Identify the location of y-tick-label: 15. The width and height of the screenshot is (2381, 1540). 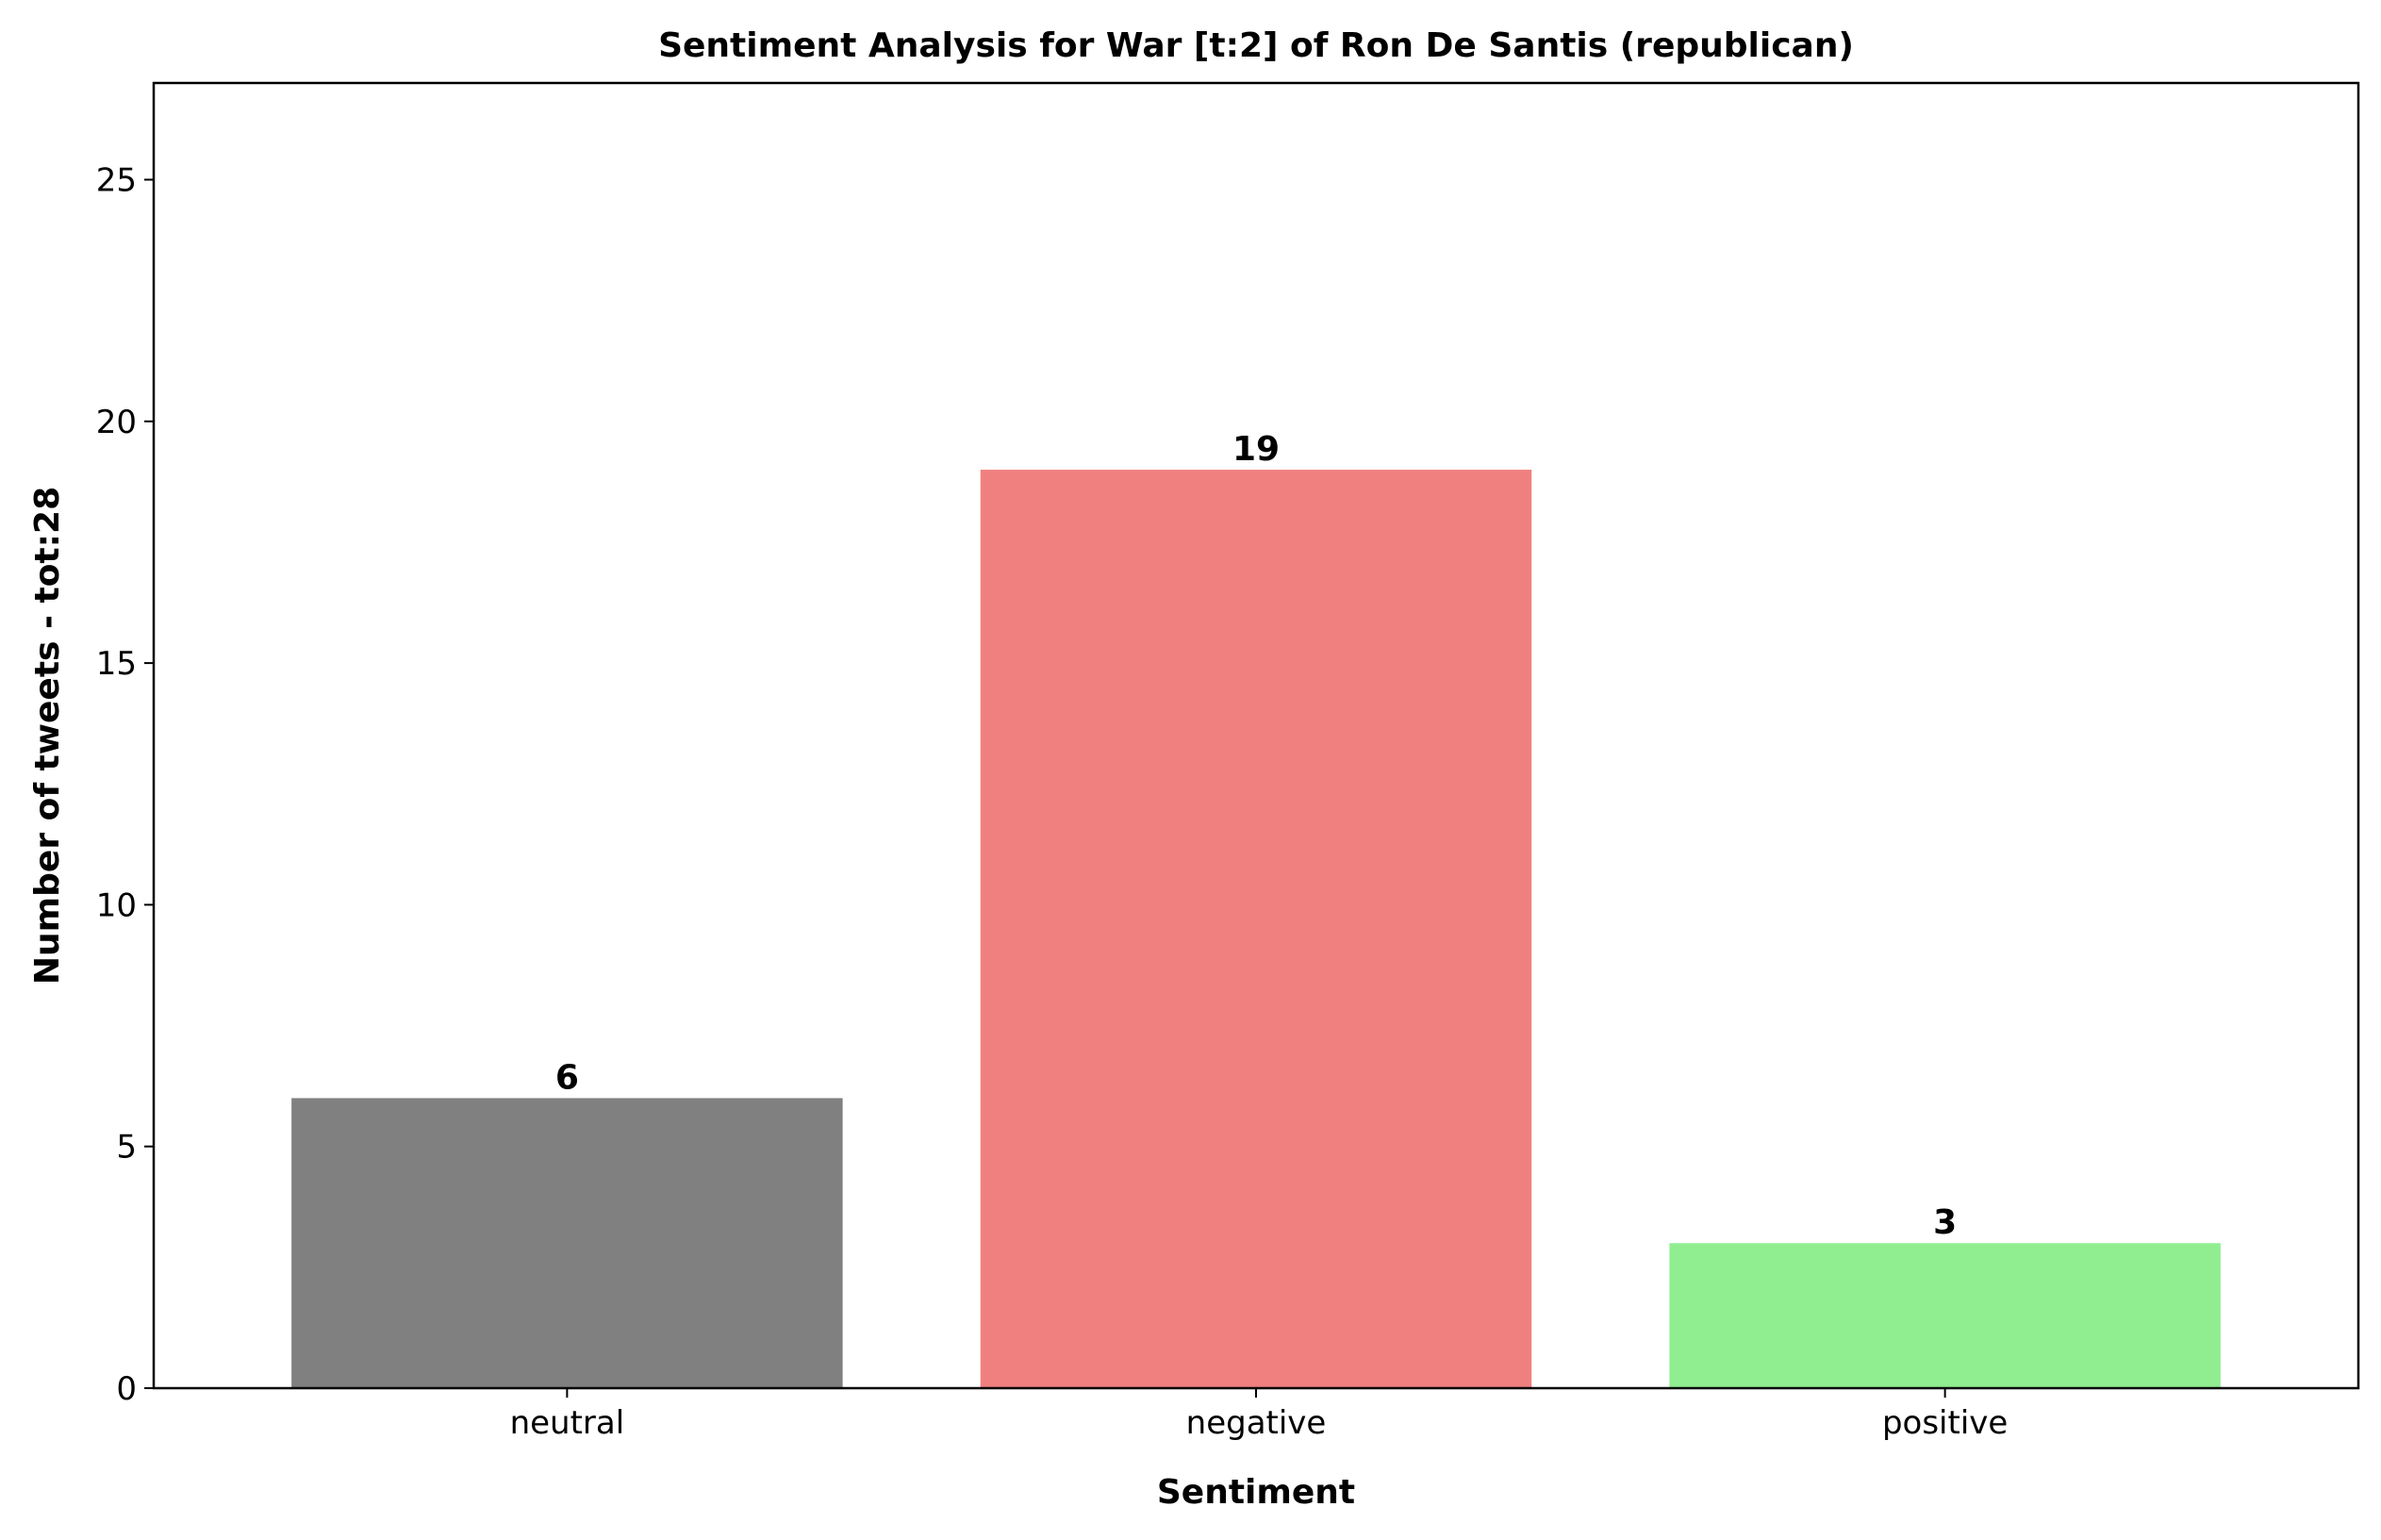
(116, 664).